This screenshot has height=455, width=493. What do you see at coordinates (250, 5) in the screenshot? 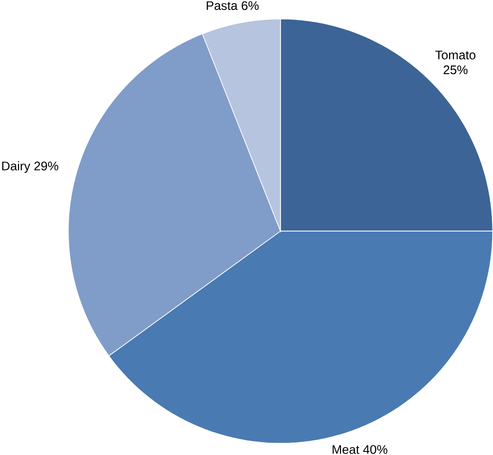
I see `data-label: 6%` at bounding box center [250, 5].